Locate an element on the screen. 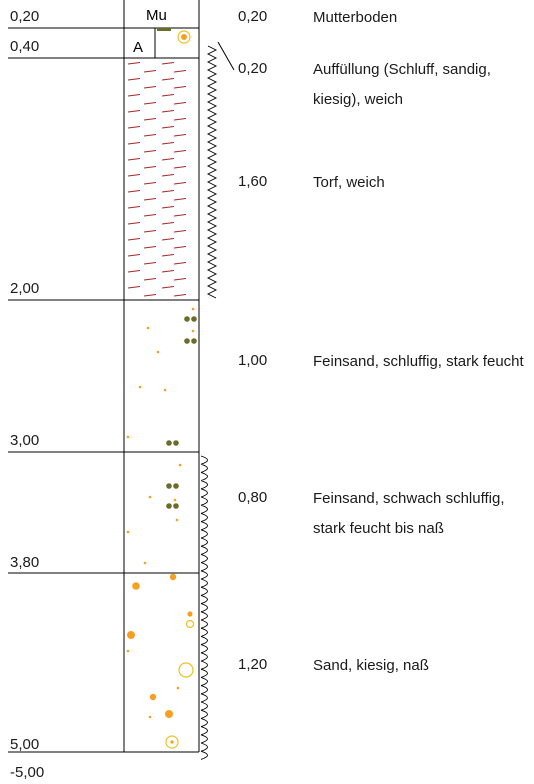 This screenshot has width=534, height=784. gravel-circle-core is located at coordinates (184, 37).